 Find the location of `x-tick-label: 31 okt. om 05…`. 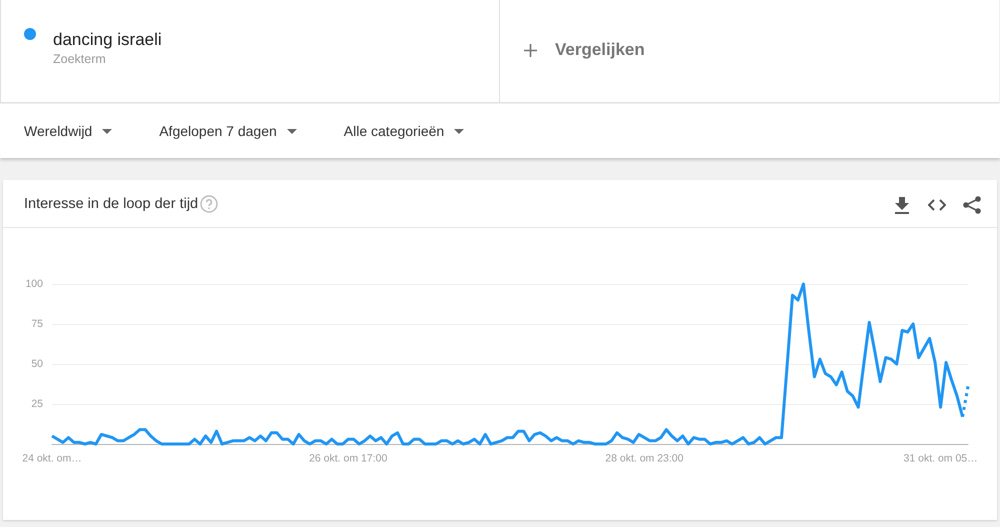

x-tick-label: 31 okt. om 05… is located at coordinates (941, 458).